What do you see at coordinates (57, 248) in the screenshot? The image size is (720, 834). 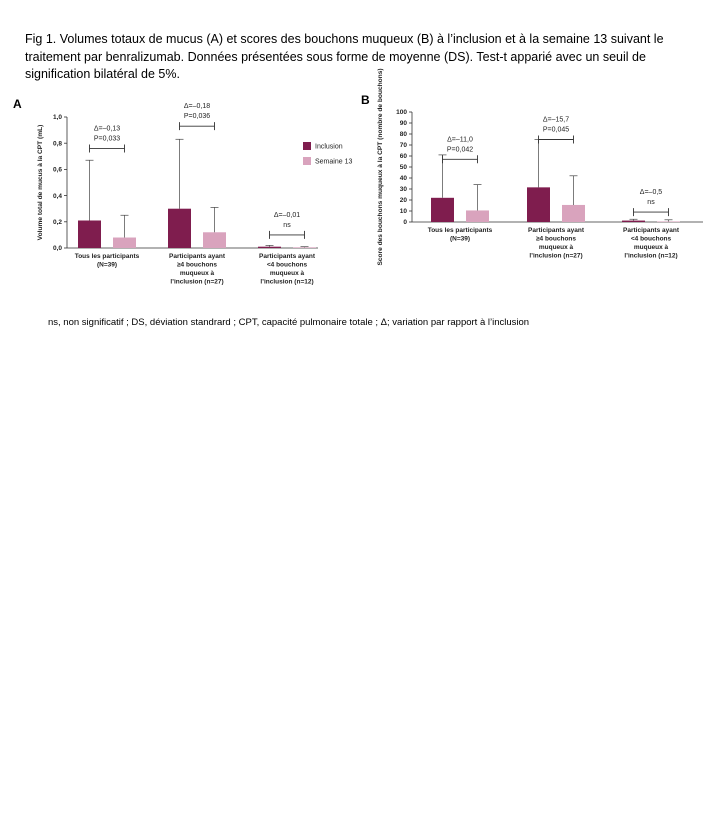 I see `y-tick-label: 0,0` at bounding box center [57, 248].